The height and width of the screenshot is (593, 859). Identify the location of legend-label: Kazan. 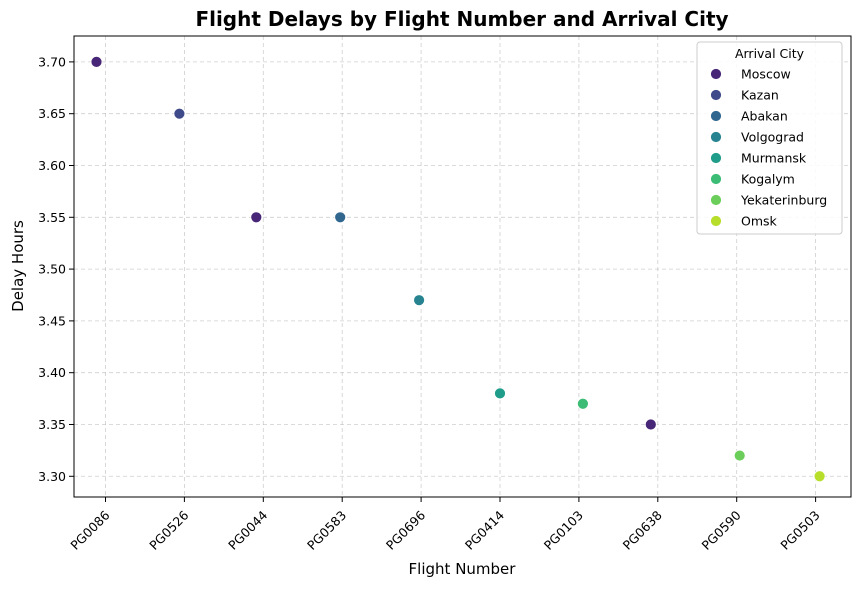
(760, 95).